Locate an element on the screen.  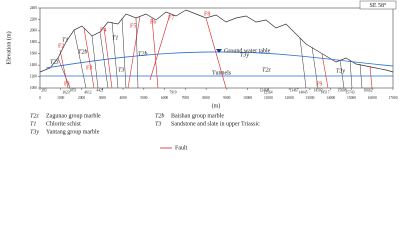
fault-label: F5 is located at coordinates (133, 26).